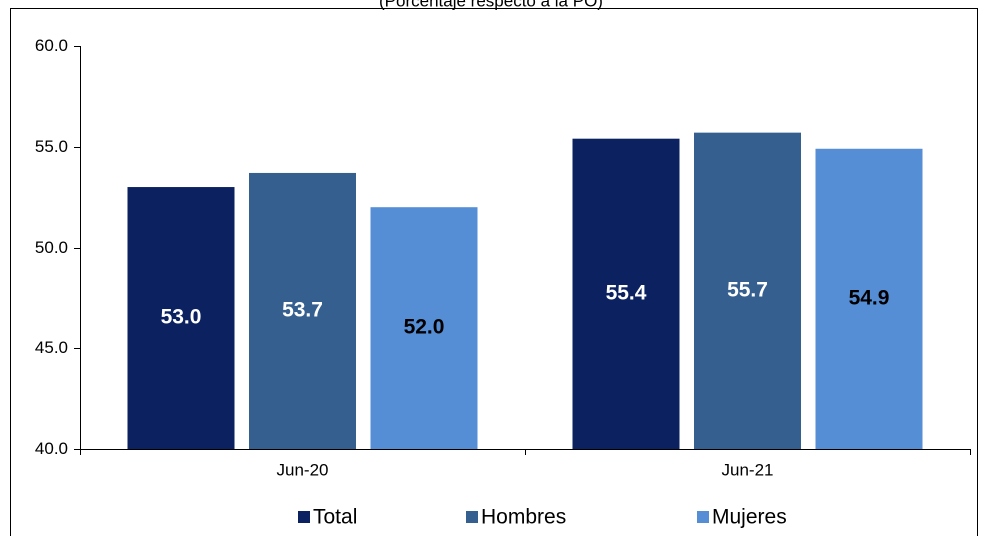 Image resolution: width=982 pixels, height=536 pixels. What do you see at coordinates (748, 469) in the screenshot?
I see `x-tick-label: Jun-21` at bounding box center [748, 469].